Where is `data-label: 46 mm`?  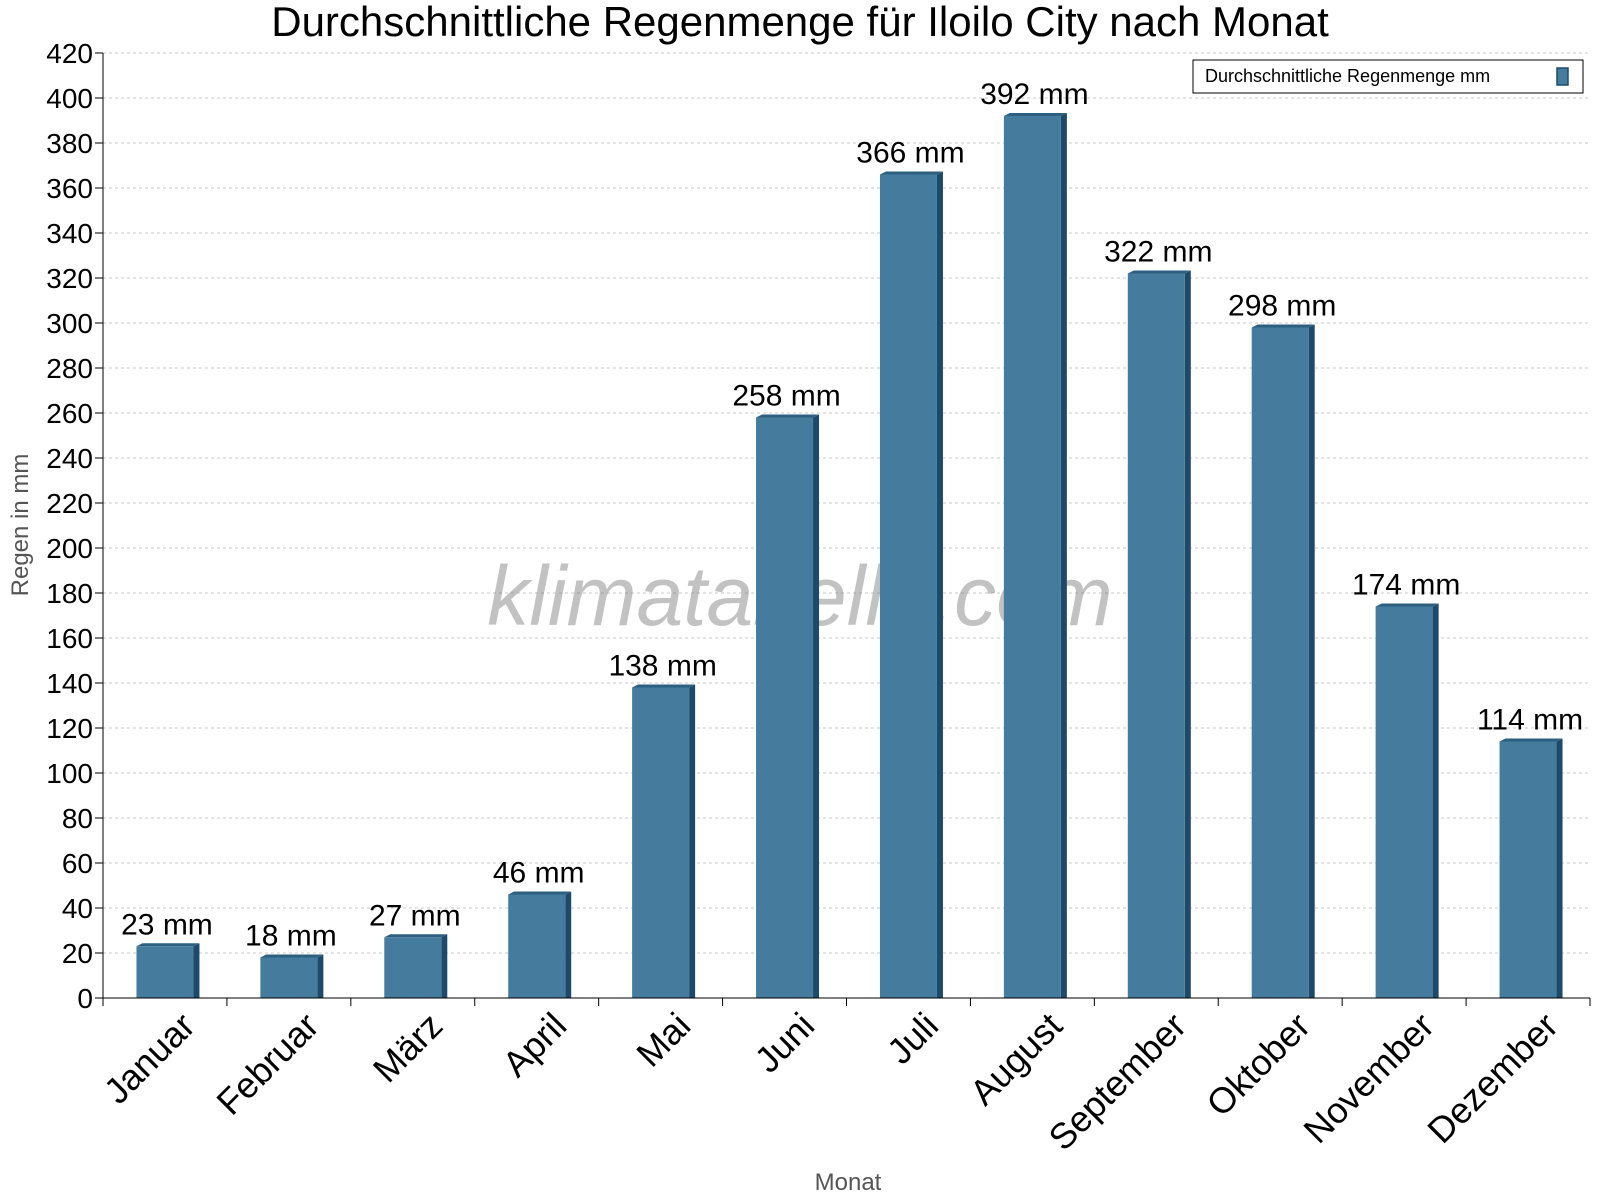
data-label: 46 mm is located at coordinates (539, 873).